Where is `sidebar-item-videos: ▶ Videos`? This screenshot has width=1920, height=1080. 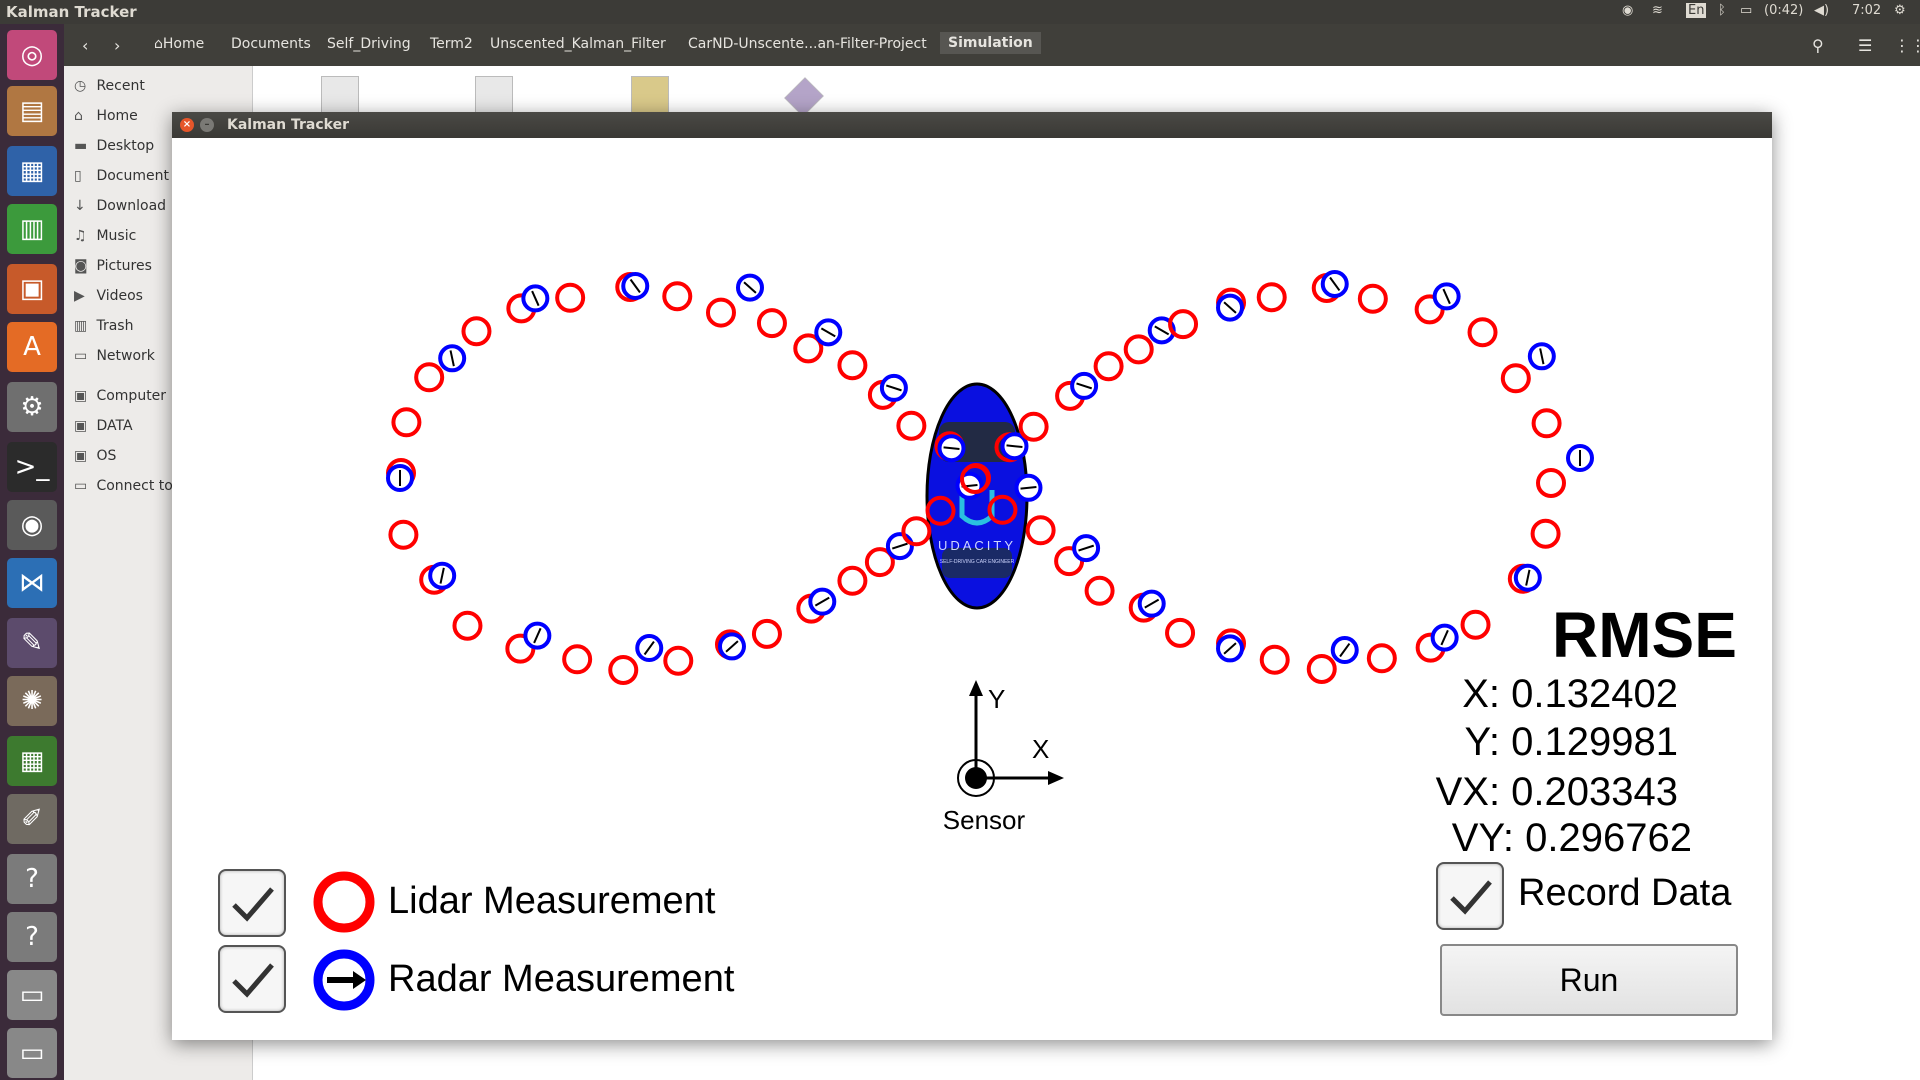
sidebar-item-videos: ▶ Videos is located at coordinates (108, 296).